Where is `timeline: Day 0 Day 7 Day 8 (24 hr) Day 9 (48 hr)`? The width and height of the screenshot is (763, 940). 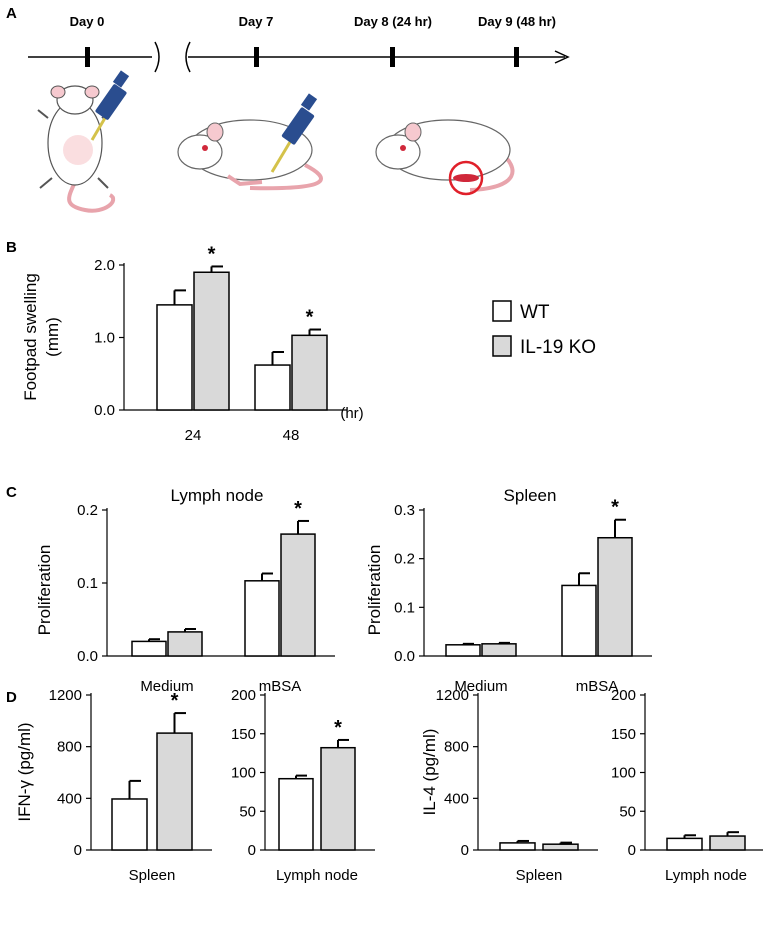 timeline: Day 0 Day 7 Day 8 (24 hr) Day 9 (48 hr) is located at coordinates (299, 43).